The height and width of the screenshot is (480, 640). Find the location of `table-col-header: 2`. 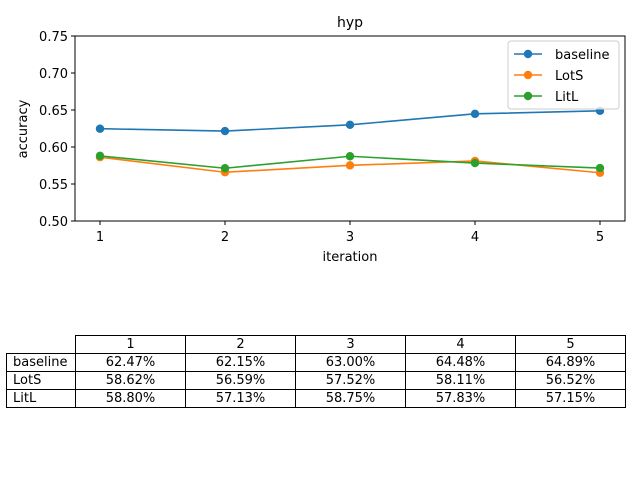

table-col-header: 2 is located at coordinates (240, 344).